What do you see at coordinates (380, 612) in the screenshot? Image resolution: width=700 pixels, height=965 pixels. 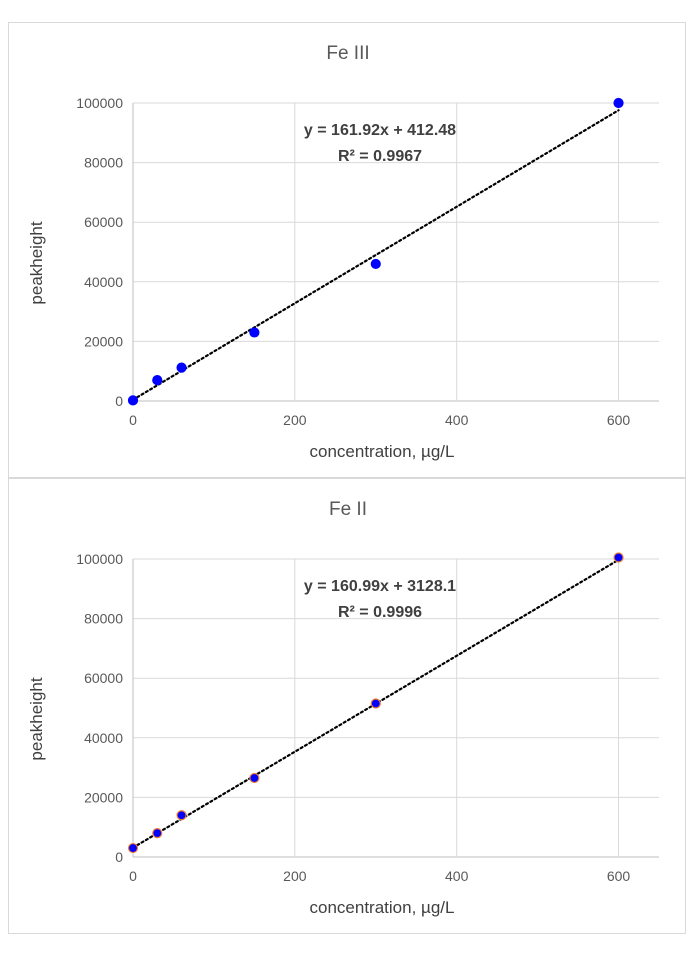 I see `trendline-r-squared: R² = 0.9996` at bounding box center [380, 612].